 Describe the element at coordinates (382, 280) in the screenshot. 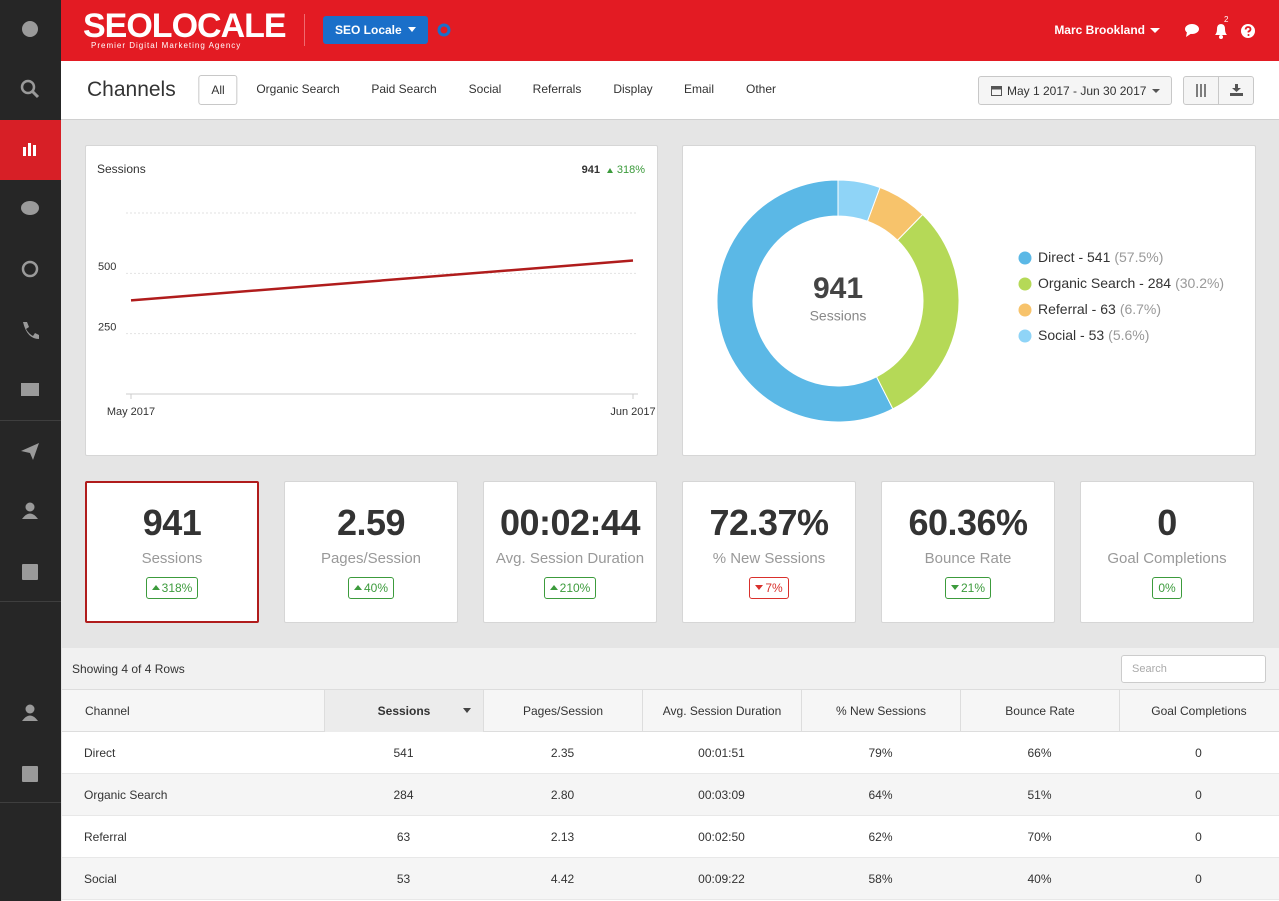

I see `line` at that location.